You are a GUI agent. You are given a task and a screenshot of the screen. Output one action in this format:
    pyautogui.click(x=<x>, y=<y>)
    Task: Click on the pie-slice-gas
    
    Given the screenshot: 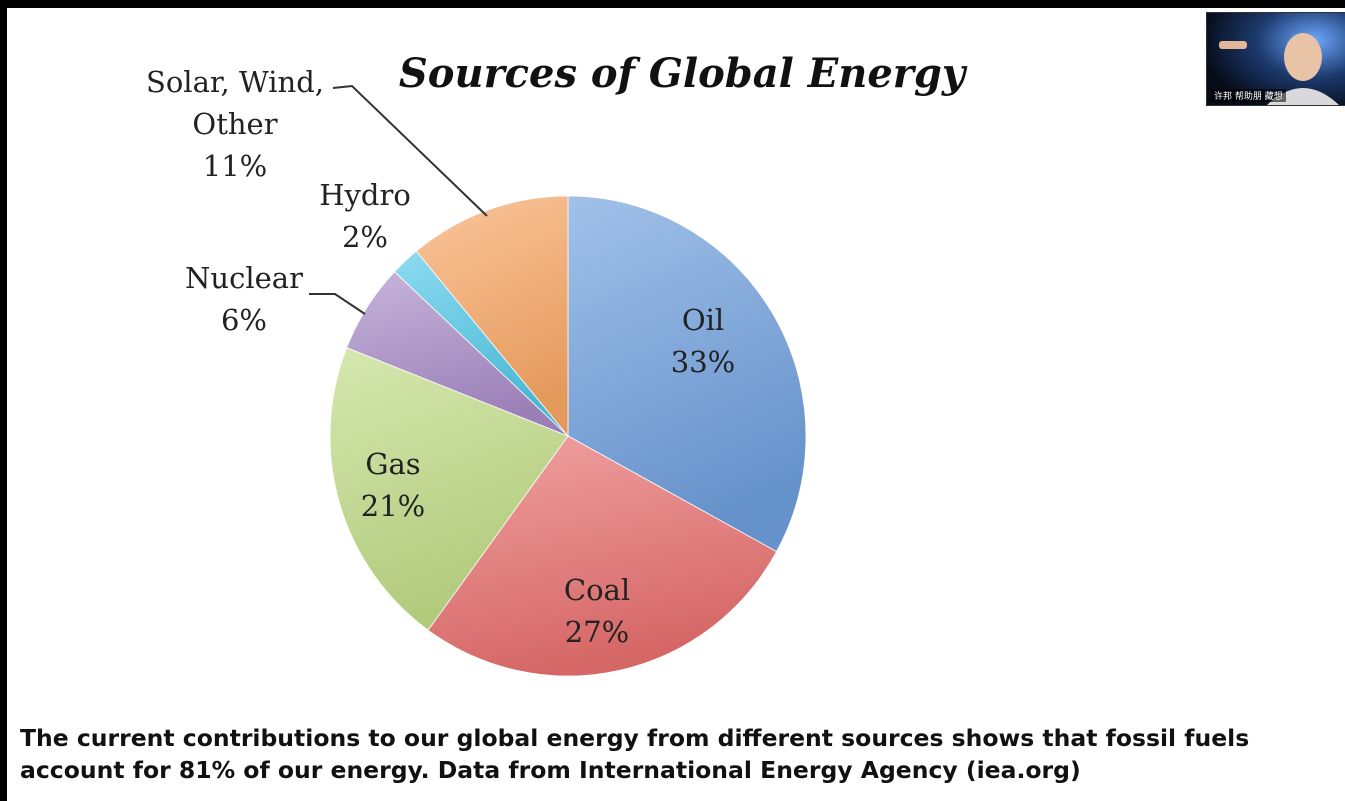 What is the action you would take?
    pyautogui.click(x=449, y=489)
    